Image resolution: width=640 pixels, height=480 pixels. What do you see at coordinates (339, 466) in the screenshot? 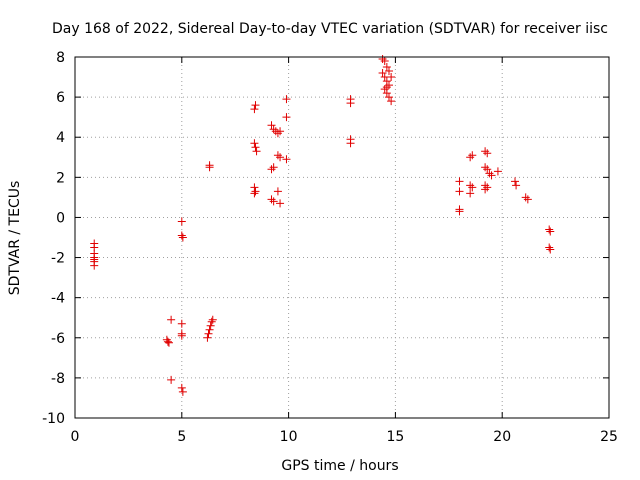
I see `x-axis-label: GPS time / hours` at bounding box center [339, 466].